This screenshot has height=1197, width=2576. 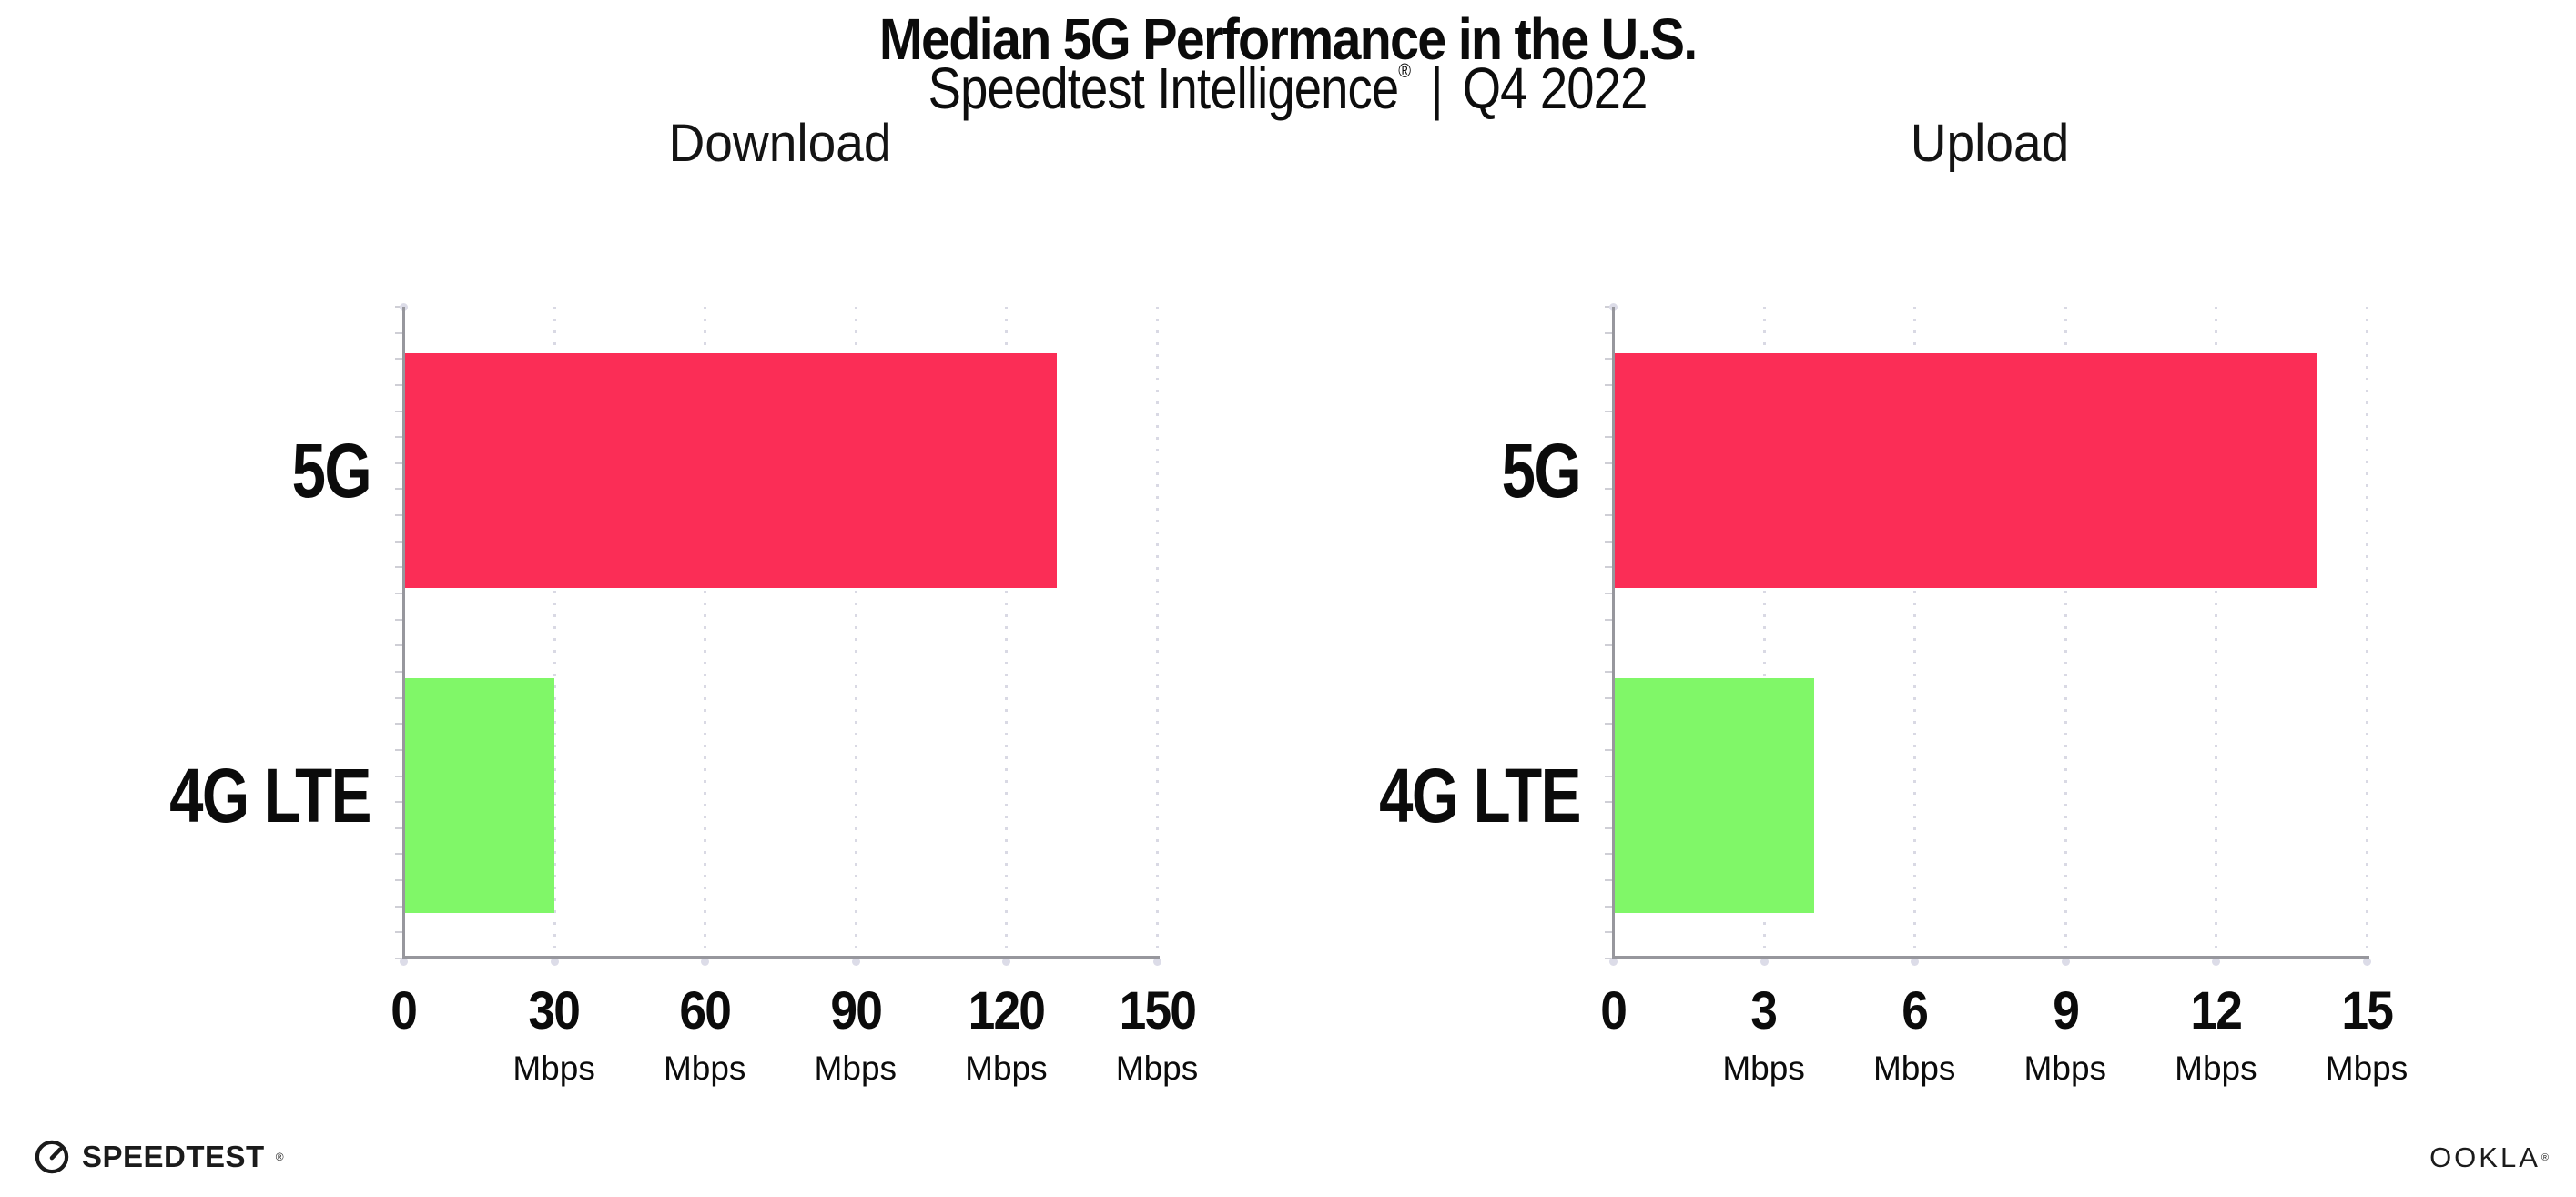 I want to click on y-axis-top-dot, so click(x=404, y=307).